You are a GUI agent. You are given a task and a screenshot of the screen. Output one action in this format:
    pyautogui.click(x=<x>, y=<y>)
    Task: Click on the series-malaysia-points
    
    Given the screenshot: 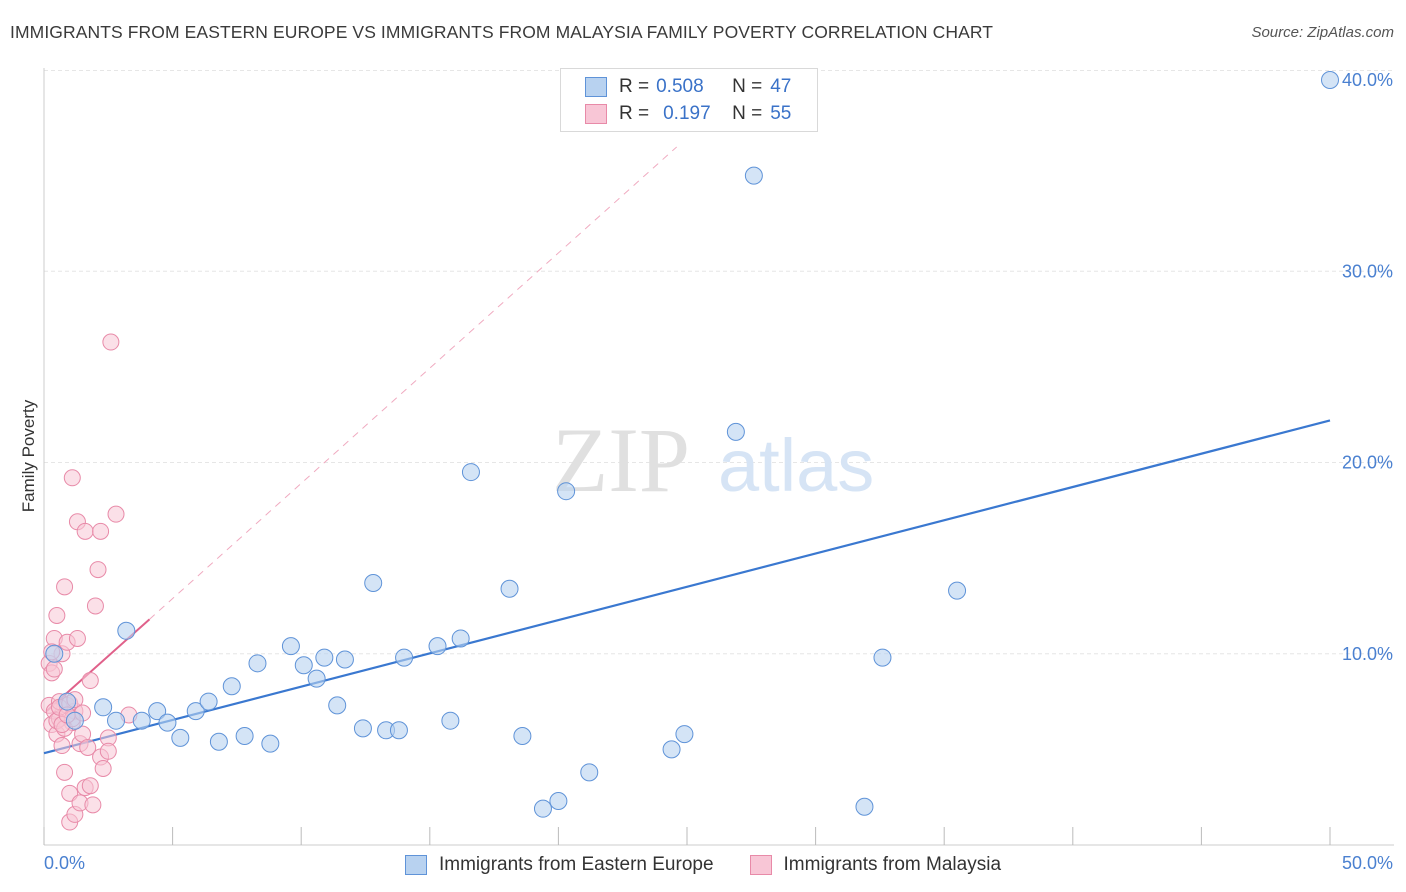 What is the action you would take?
    pyautogui.click(x=89, y=582)
    